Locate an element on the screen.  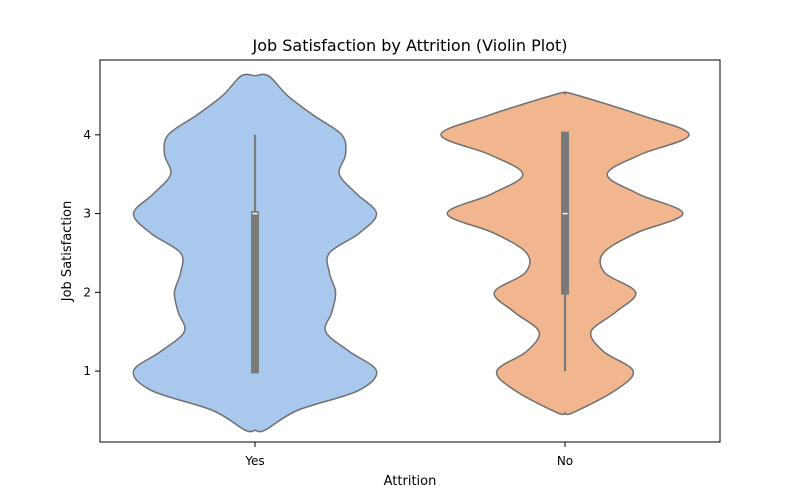
y-tick-label: 2 is located at coordinates (87, 292).